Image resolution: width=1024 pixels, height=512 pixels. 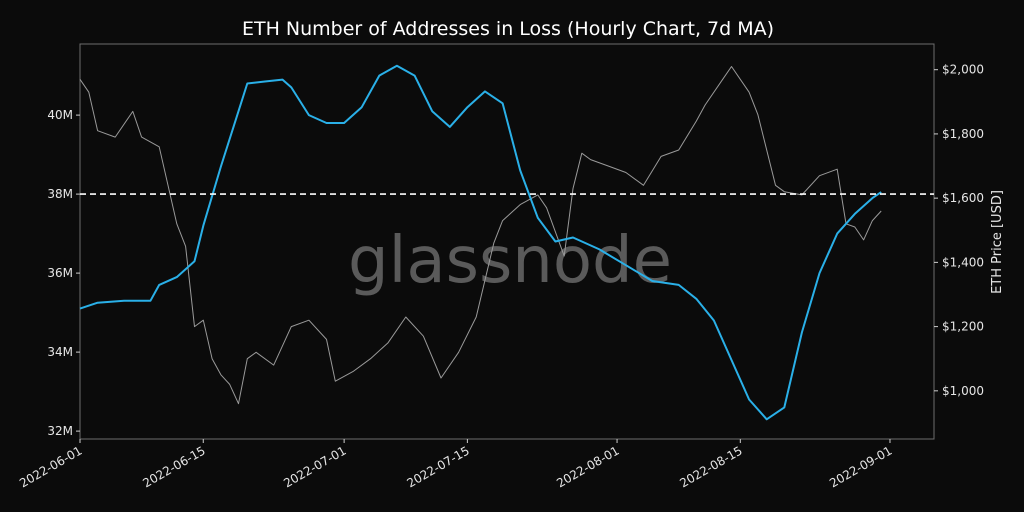 I want to click on watermark: glassnode, so click(x=510, y=261).